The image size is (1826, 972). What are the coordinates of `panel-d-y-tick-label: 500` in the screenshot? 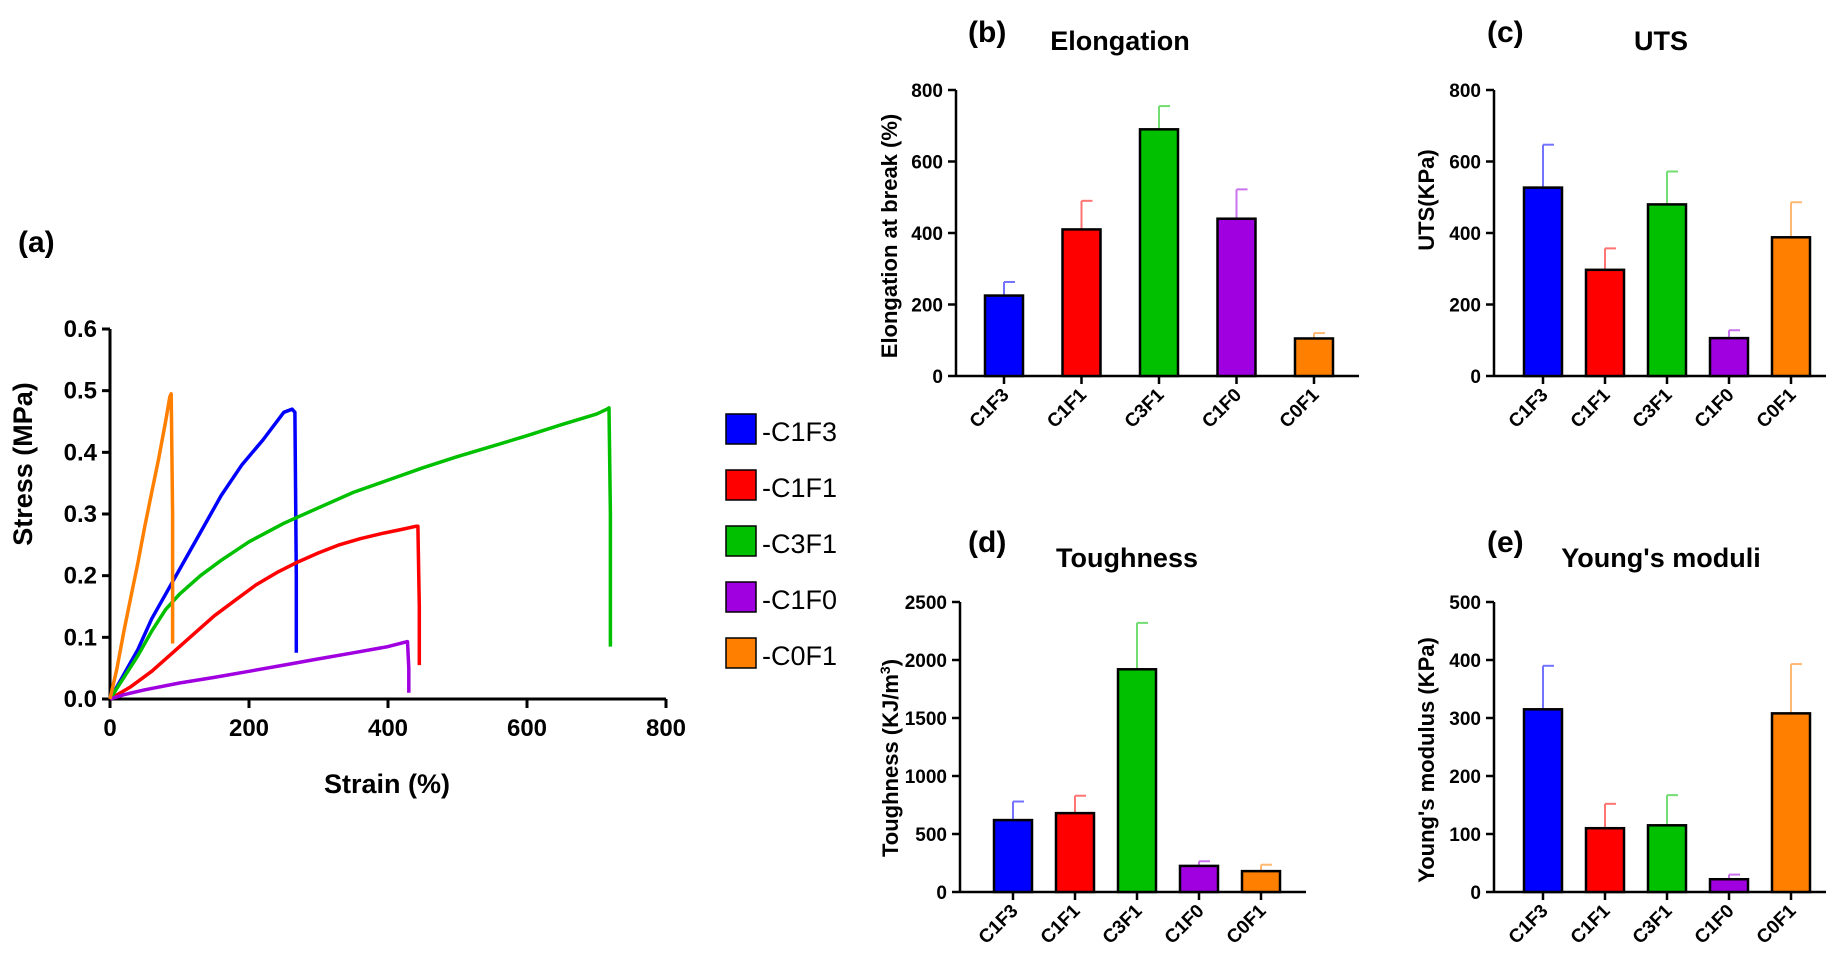 It's located at (931, 835).